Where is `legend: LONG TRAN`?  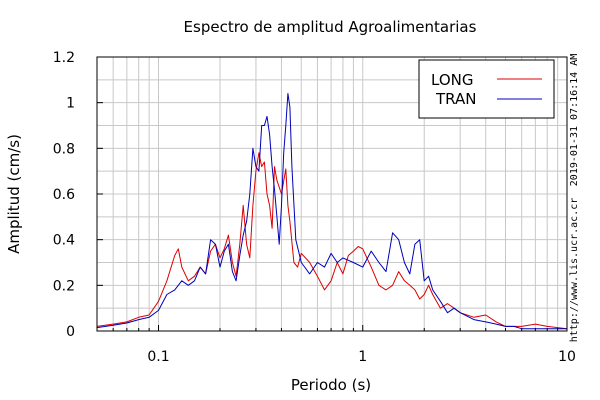
legend: LONG TRAN is located at coordinates (486, 89).